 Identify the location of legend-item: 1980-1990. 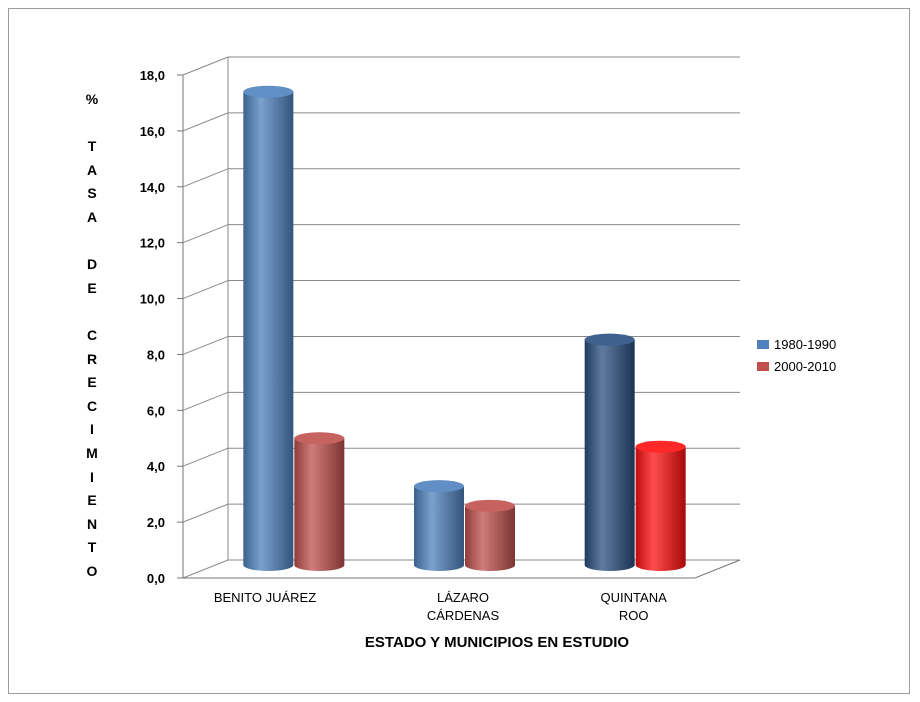
(796, 344).